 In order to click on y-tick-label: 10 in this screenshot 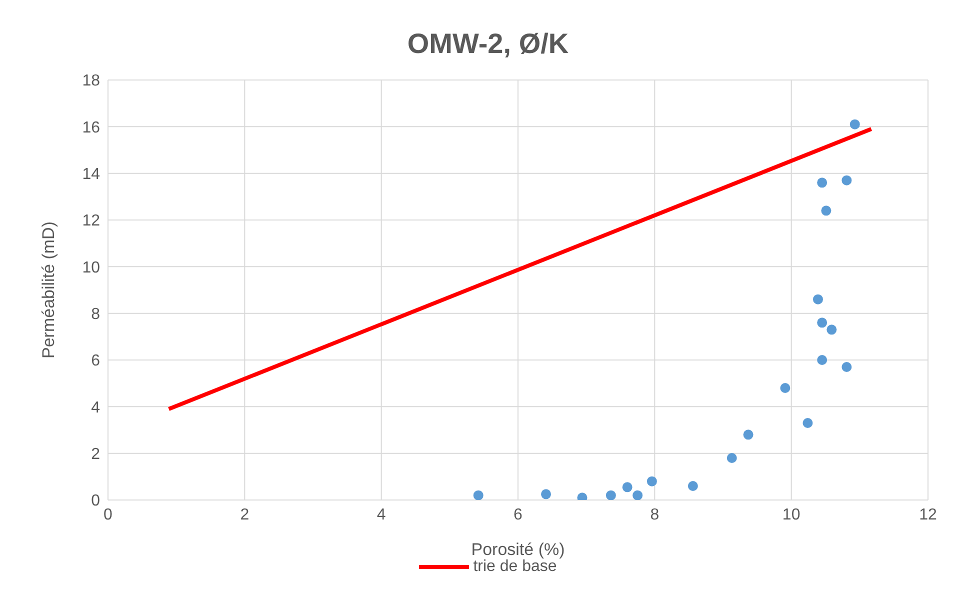, I will do `click(91, 267)`.